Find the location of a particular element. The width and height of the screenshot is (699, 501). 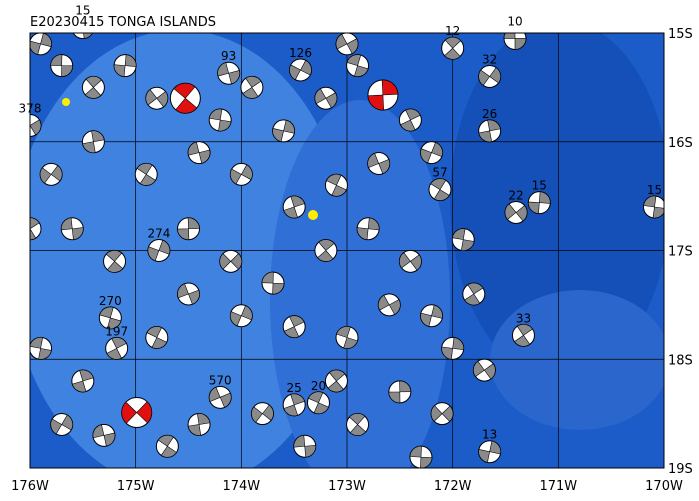

depth-label: 33 is located at coordinates (523, 318).